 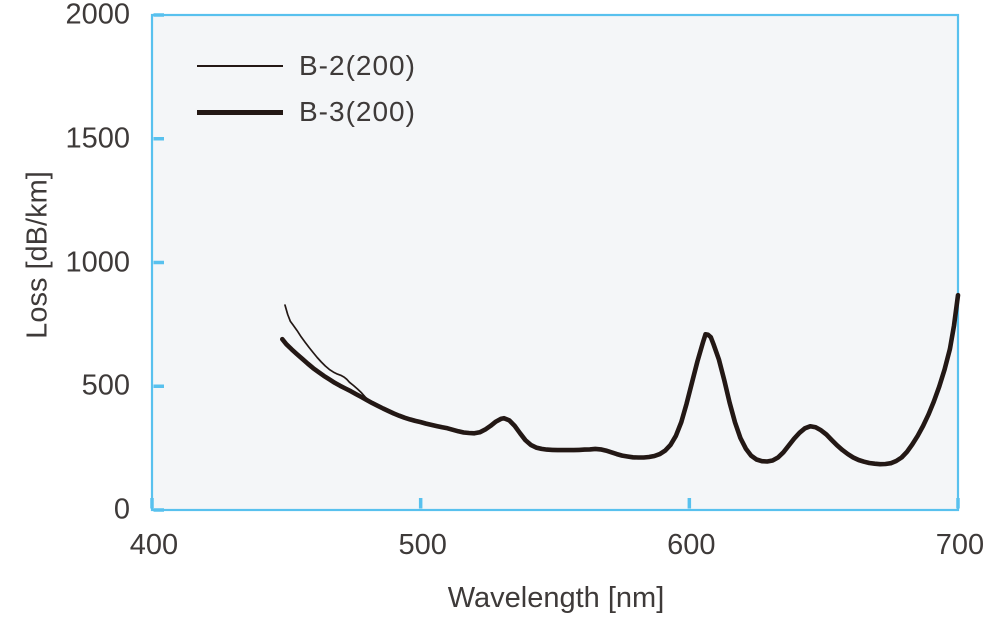 I want to click on x-tick-label-700: 700, so click(x=960, y=545).